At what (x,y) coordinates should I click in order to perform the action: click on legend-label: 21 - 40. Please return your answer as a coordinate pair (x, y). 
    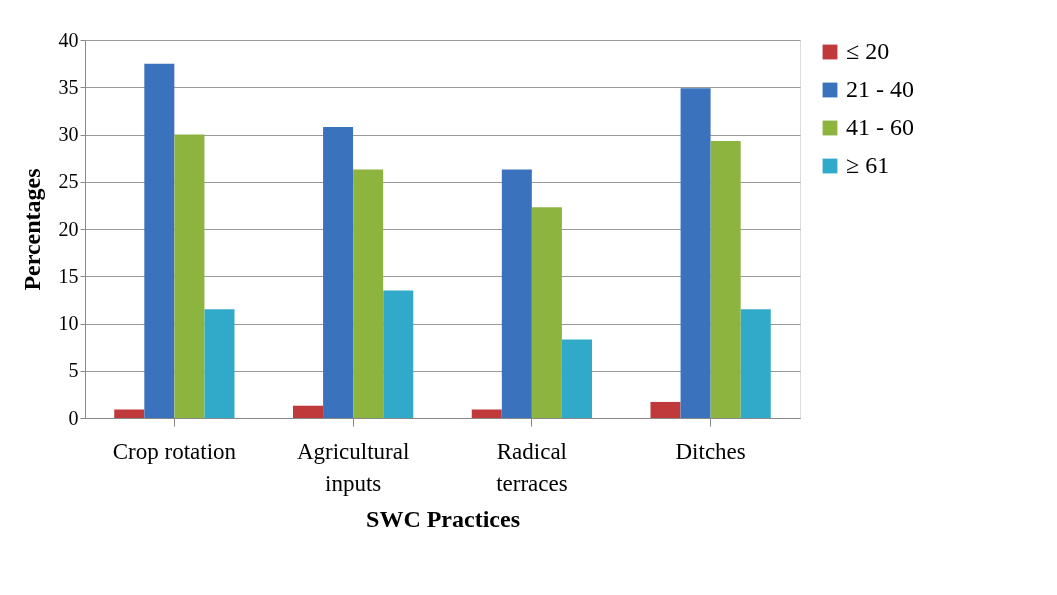
    Looking at the image, I should click on (880, 89).